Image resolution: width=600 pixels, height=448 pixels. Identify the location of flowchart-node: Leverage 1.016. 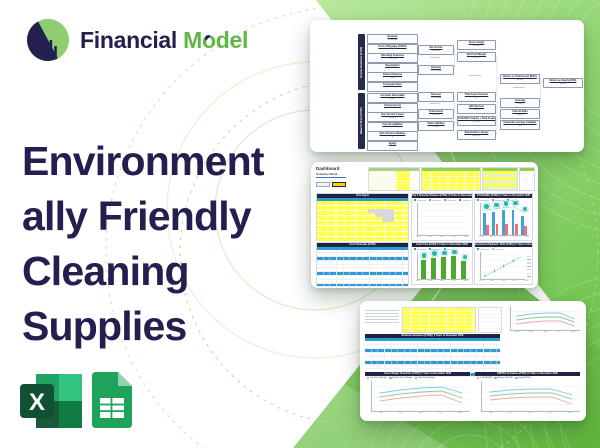
(520, 103).